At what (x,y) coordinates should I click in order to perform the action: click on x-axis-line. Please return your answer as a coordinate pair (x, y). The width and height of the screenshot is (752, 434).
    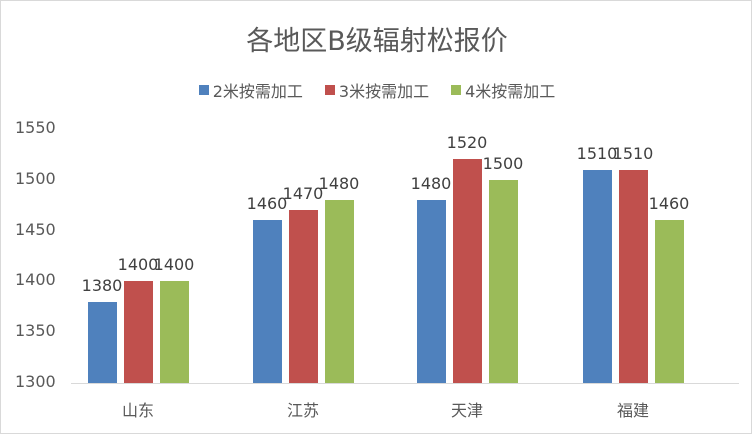
    Looking at the image, I should click on (405, 383).